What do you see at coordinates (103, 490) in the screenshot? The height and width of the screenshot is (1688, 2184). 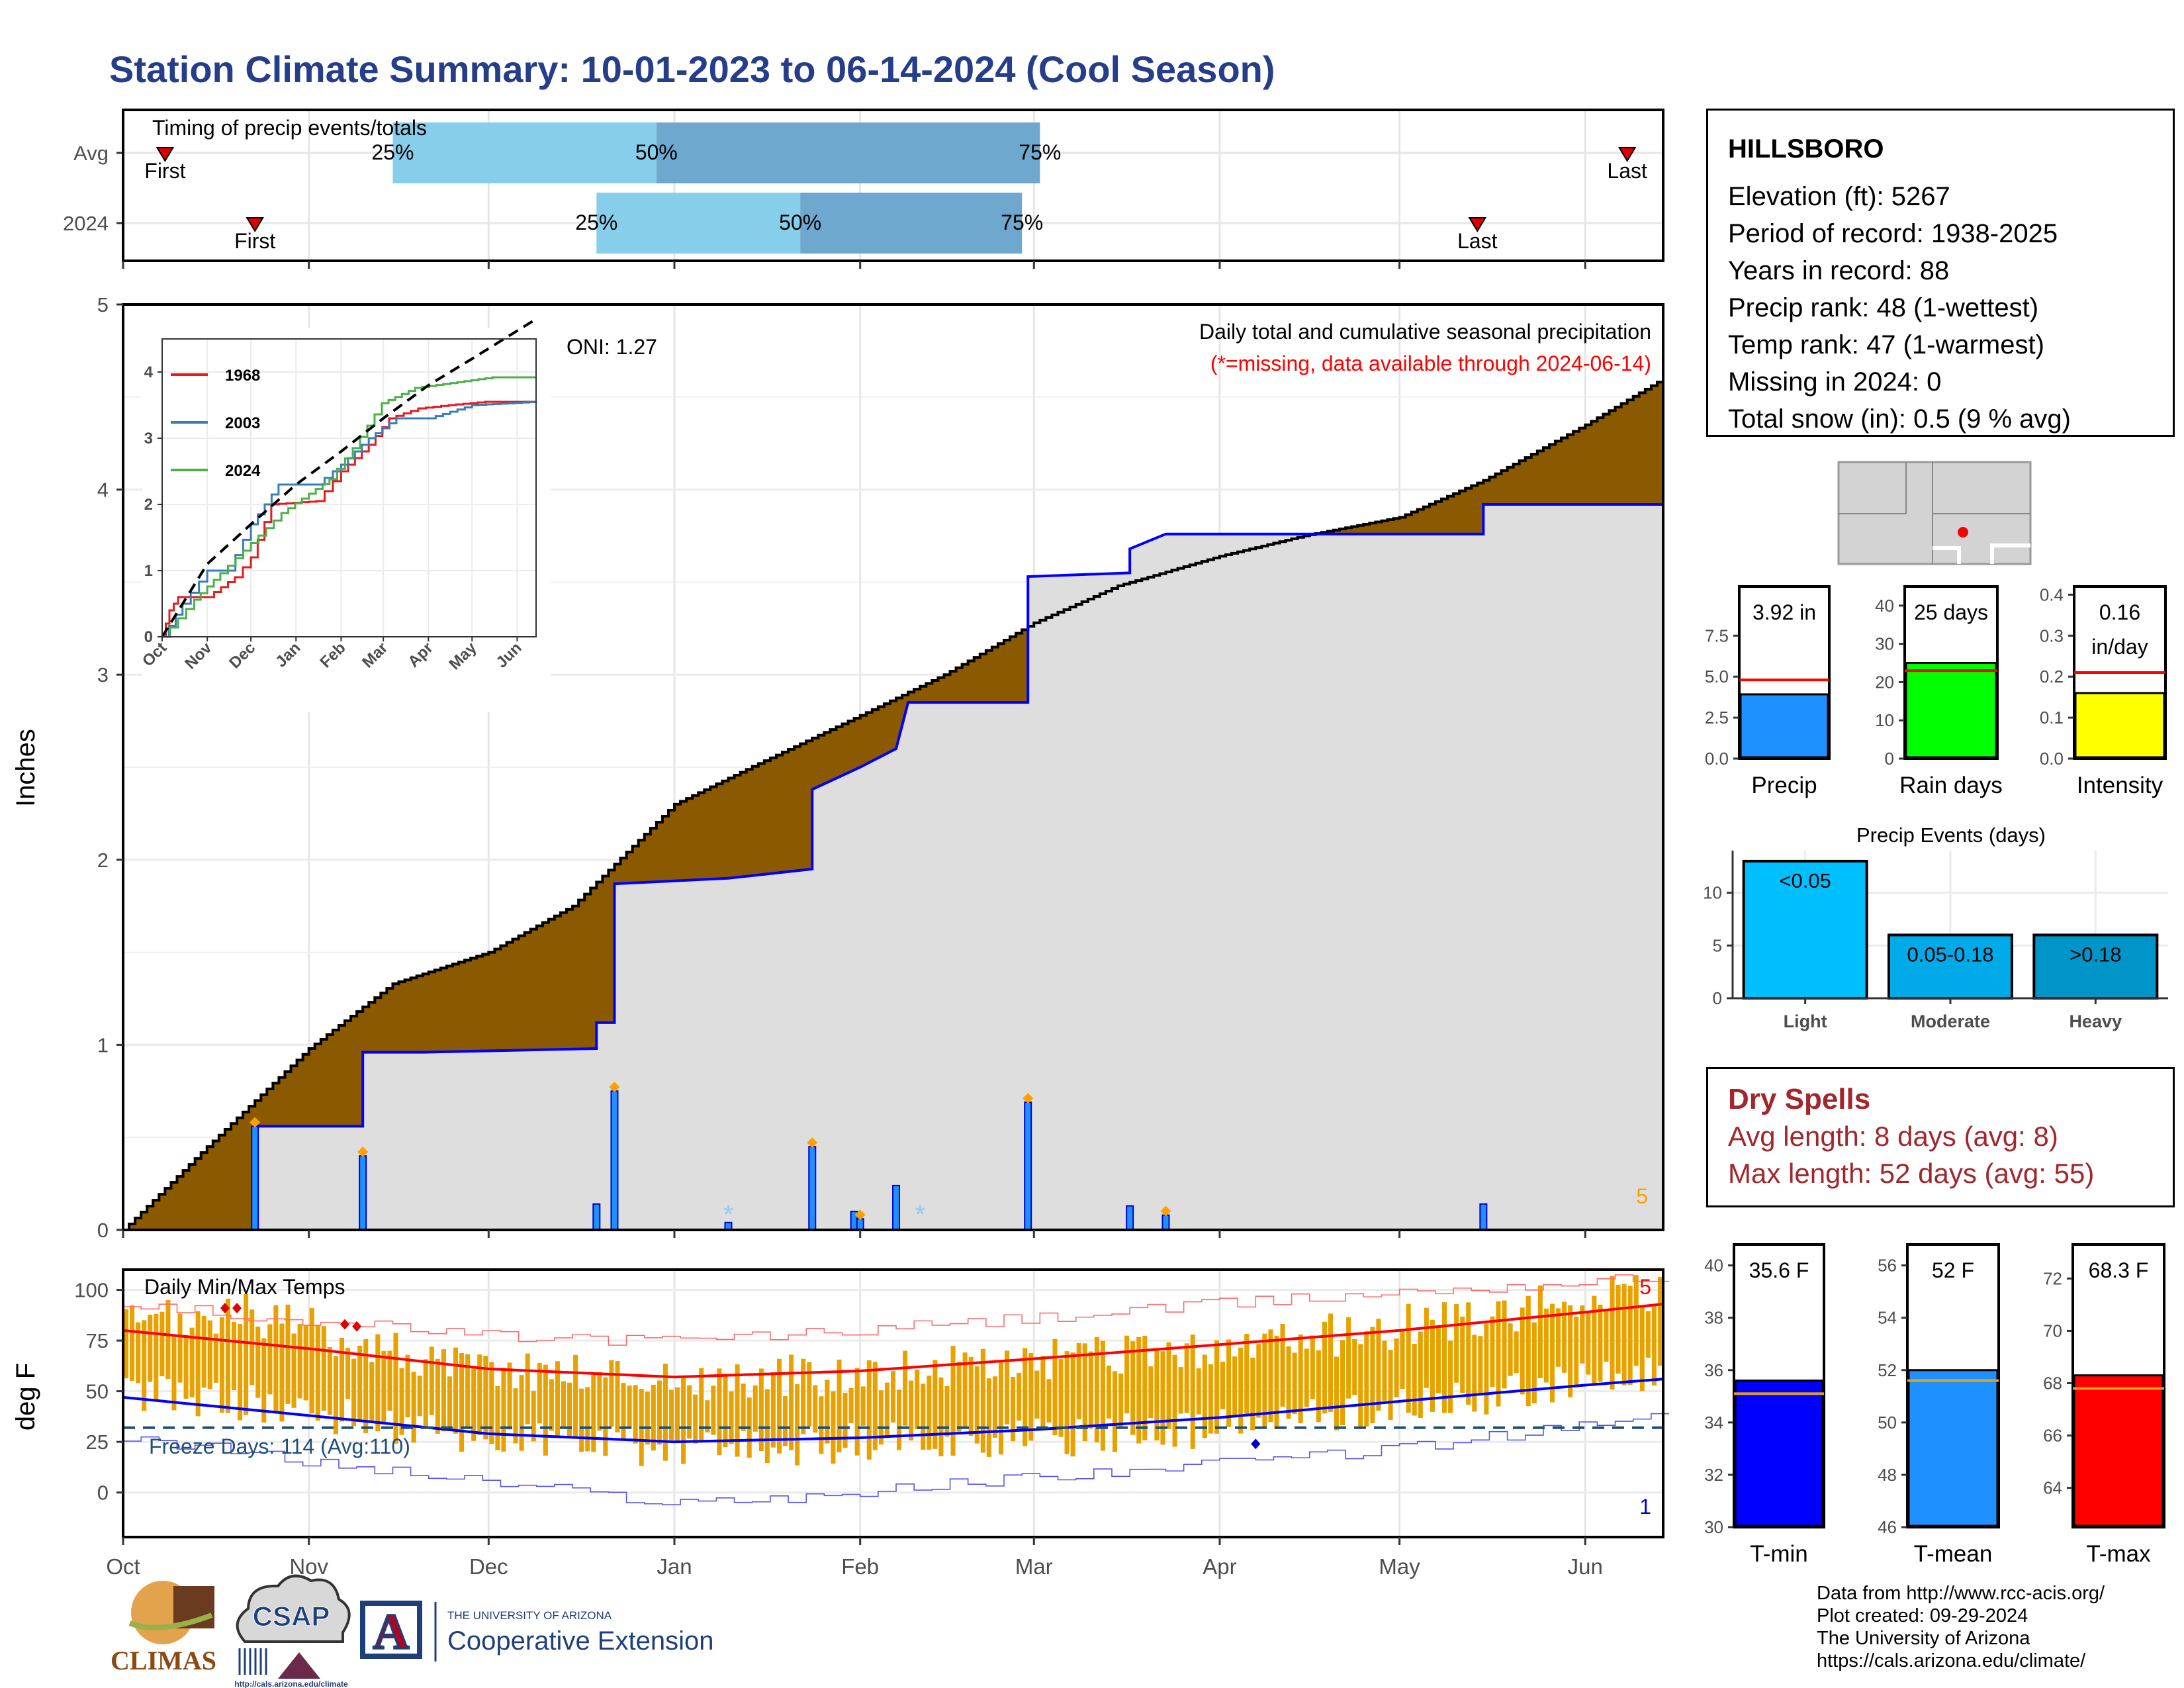 I see `precip-y-tick-label: 4` at bounding box center [103, 490].